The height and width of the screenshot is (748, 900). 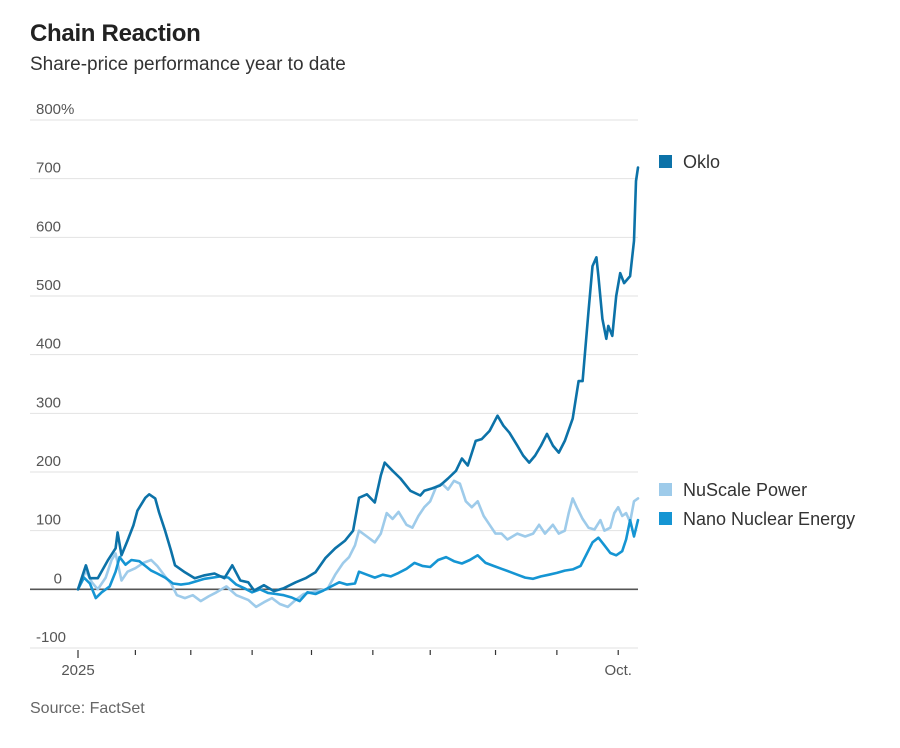 What do you see at coordinates (48, 226) in the screenshot?
I see `y-tick-label: 600` at bounding box center [48, 226].